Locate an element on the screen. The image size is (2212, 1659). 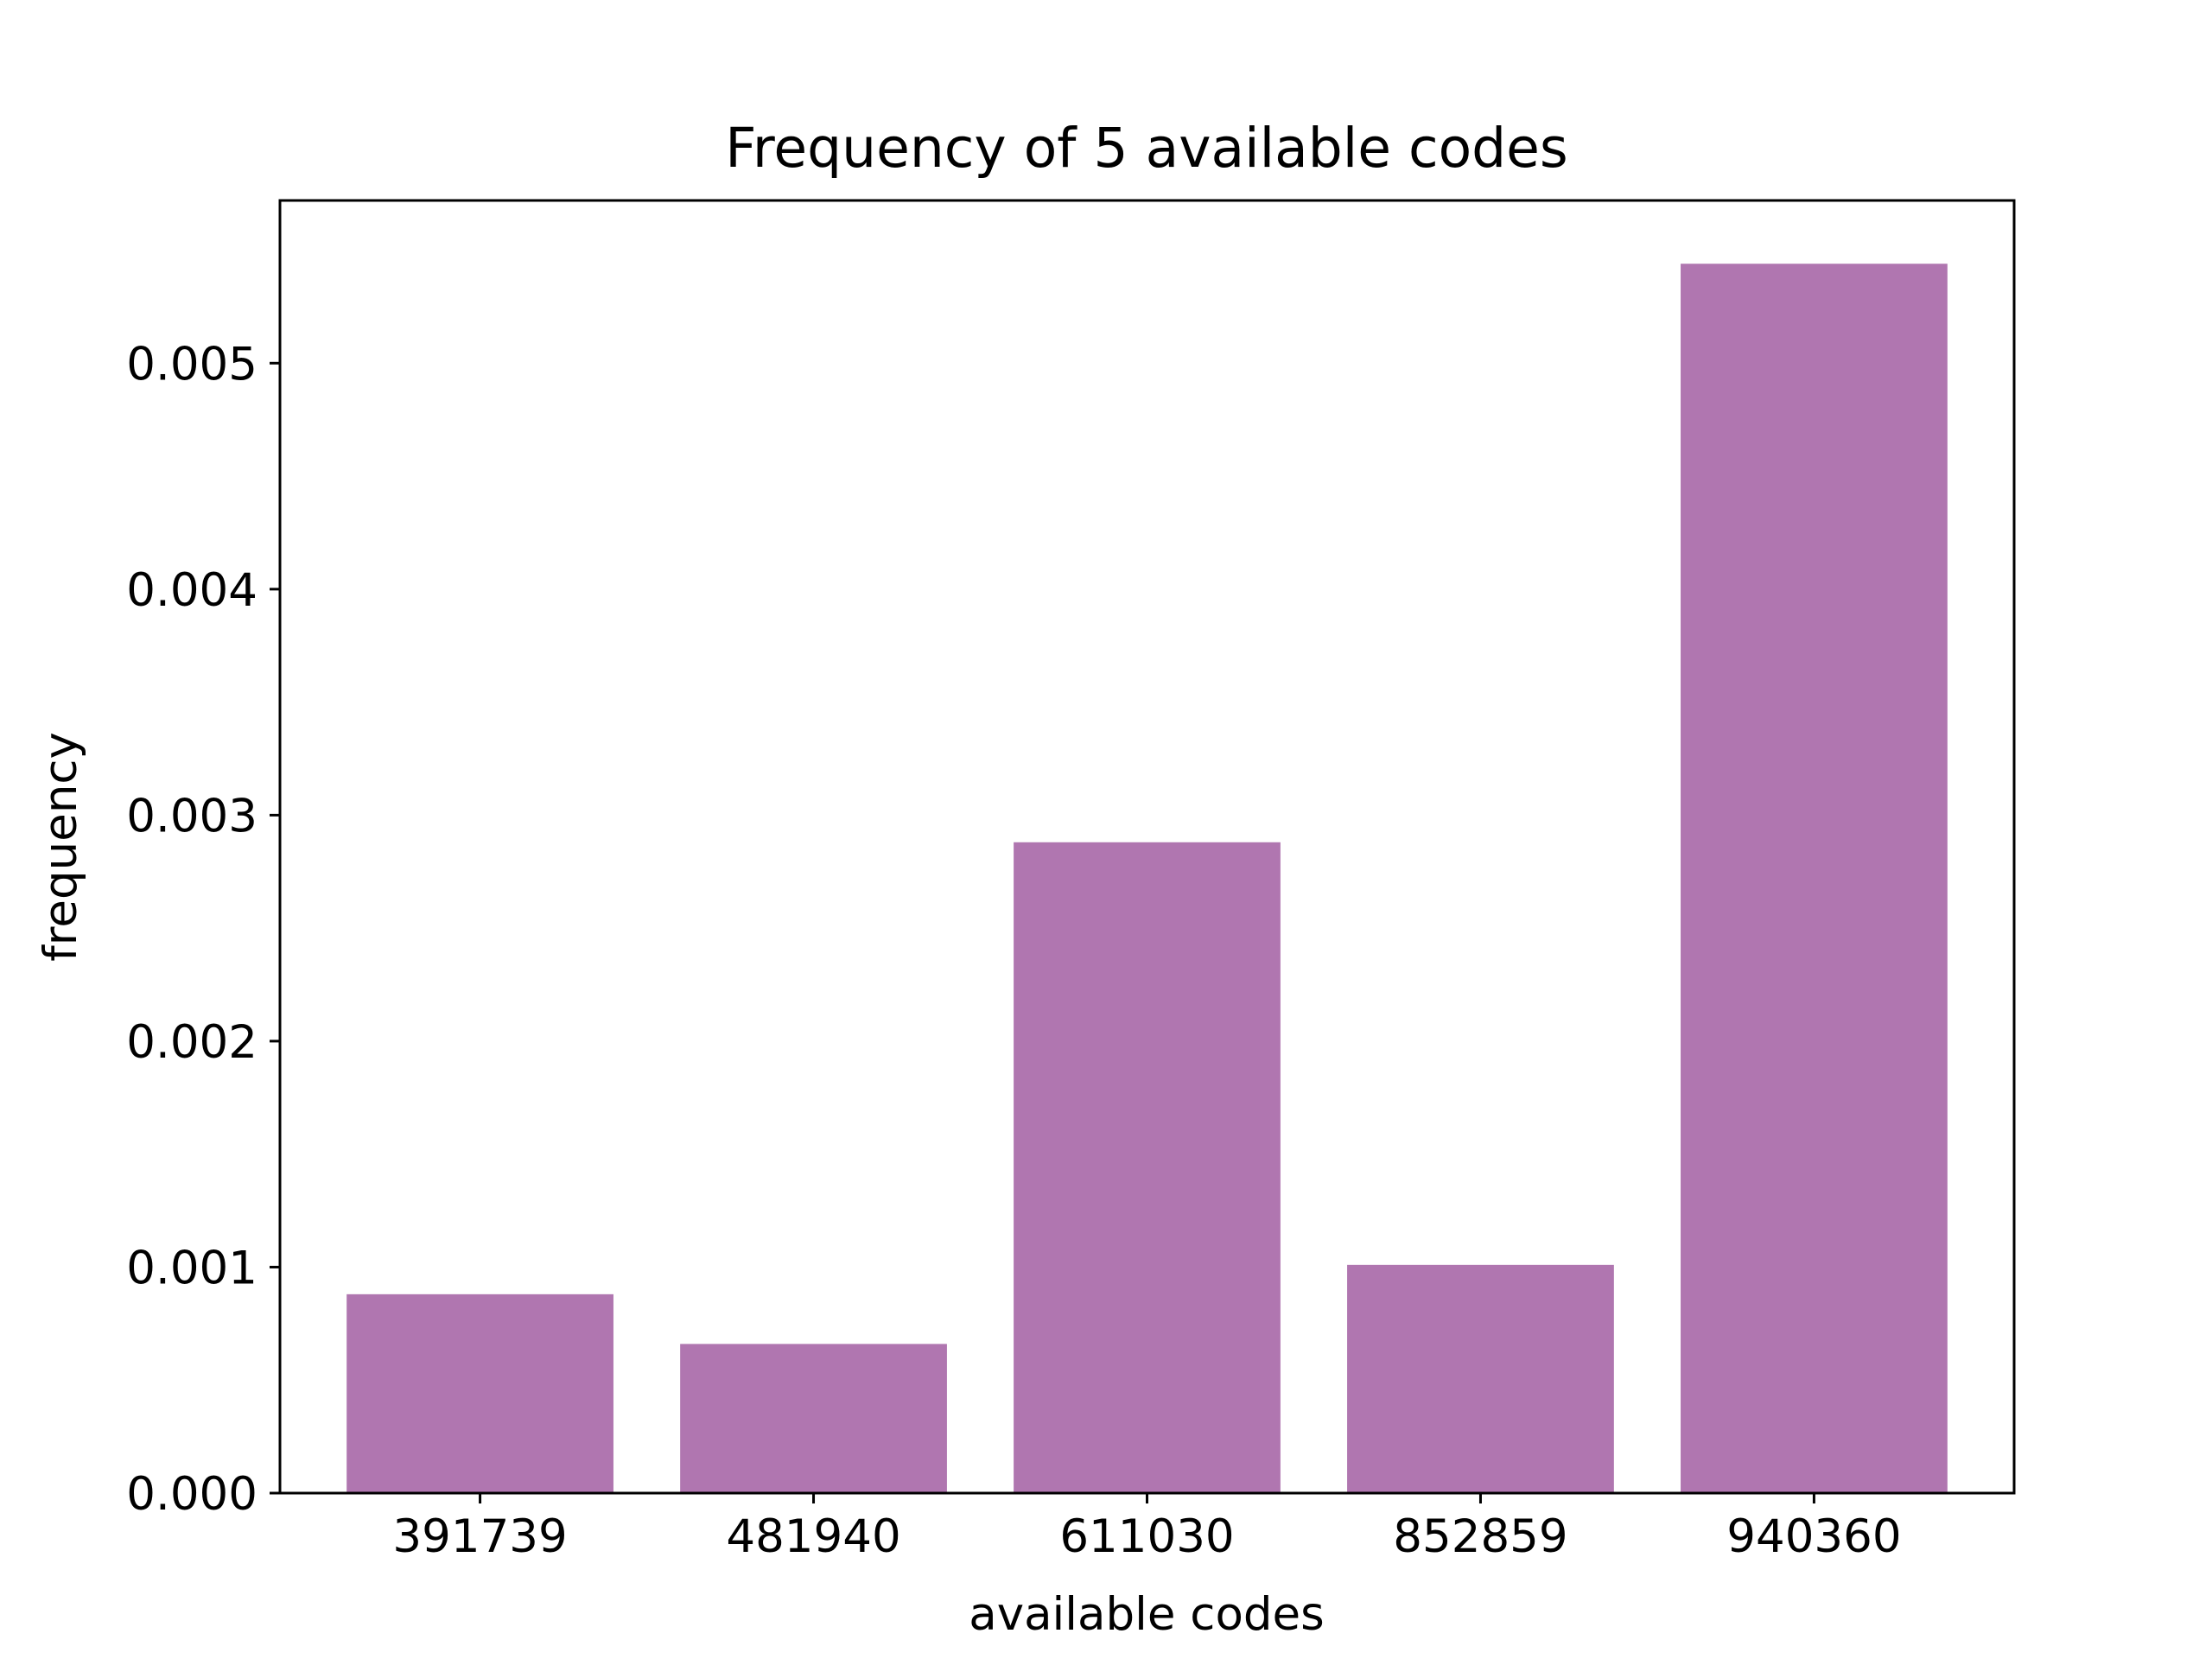
y-tick-label: 0.004 is located at coordinates (191, 590).